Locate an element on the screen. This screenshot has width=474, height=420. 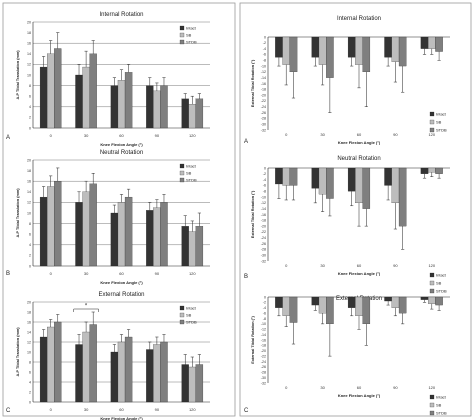
panel-letter: C is located at coordinates (8, 411).